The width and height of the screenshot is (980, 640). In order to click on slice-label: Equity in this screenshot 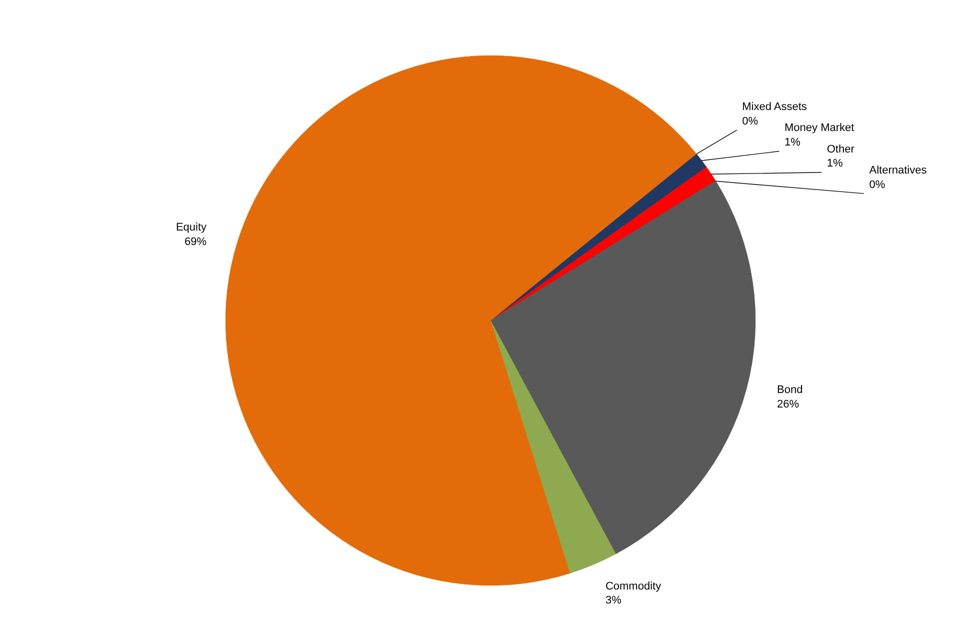, I will do `click(192, 228)`.